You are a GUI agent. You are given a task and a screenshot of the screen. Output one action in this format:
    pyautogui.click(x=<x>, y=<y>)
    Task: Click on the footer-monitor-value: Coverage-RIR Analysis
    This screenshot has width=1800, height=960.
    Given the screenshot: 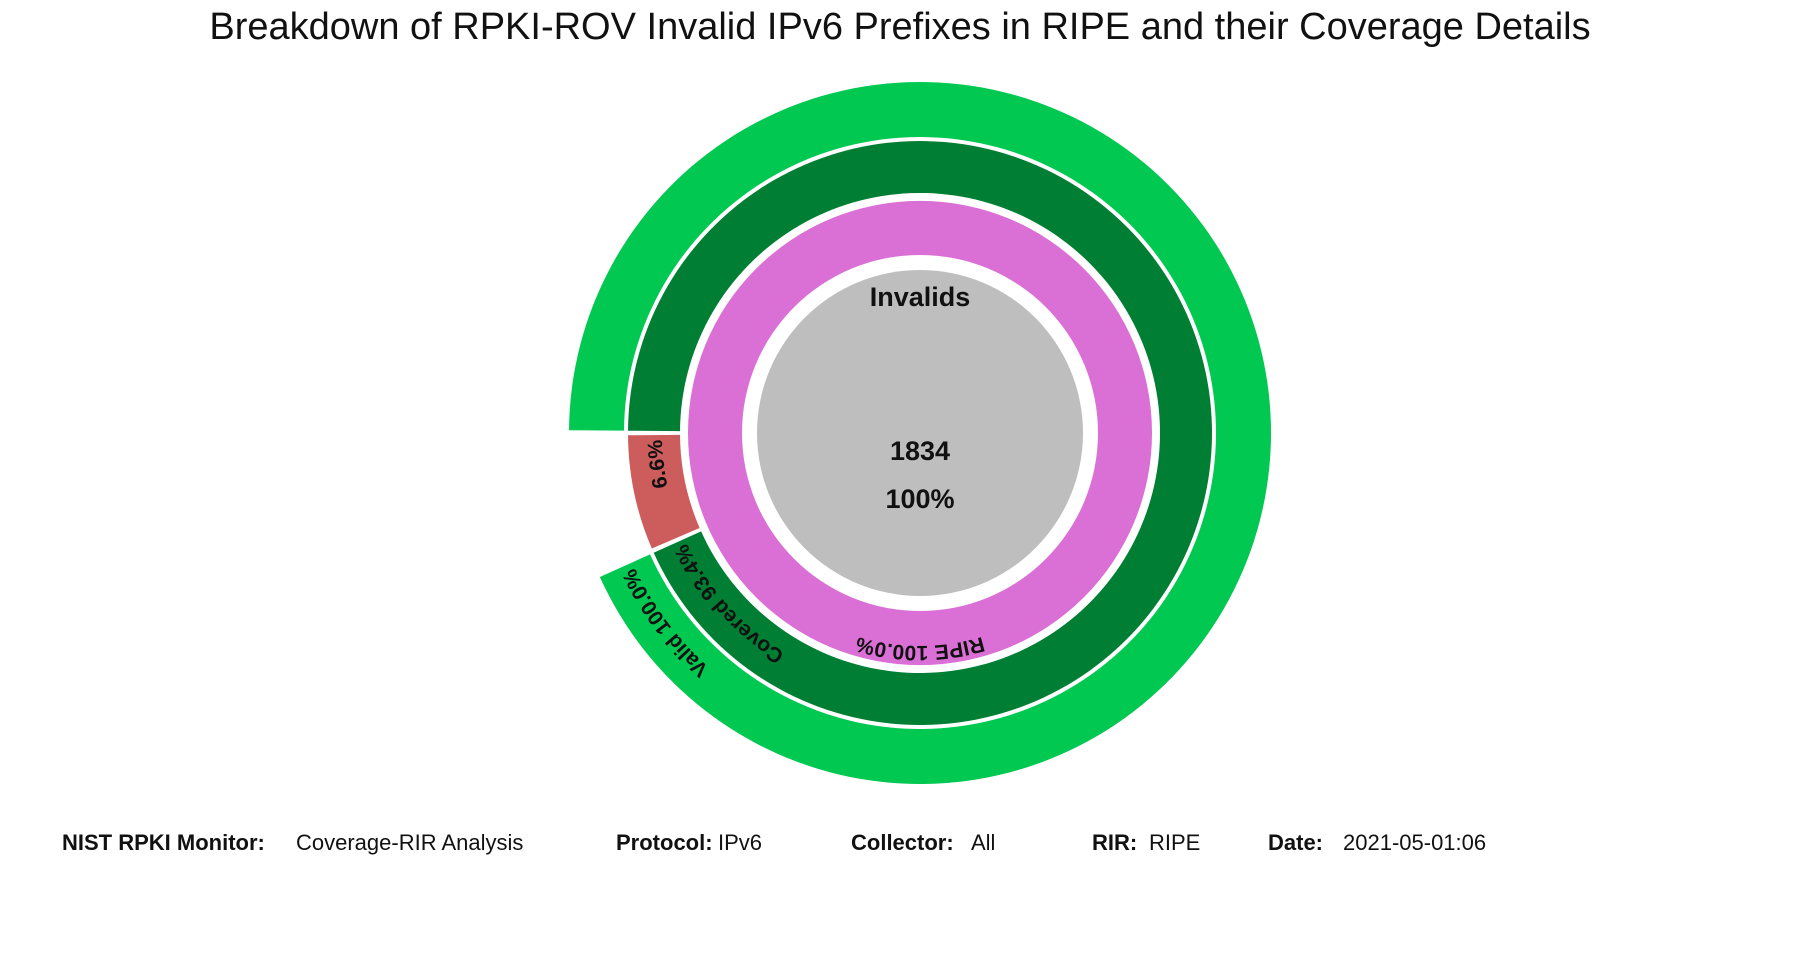 What is the action you would take?
    pyautogui.click(x=410, y=842)
    